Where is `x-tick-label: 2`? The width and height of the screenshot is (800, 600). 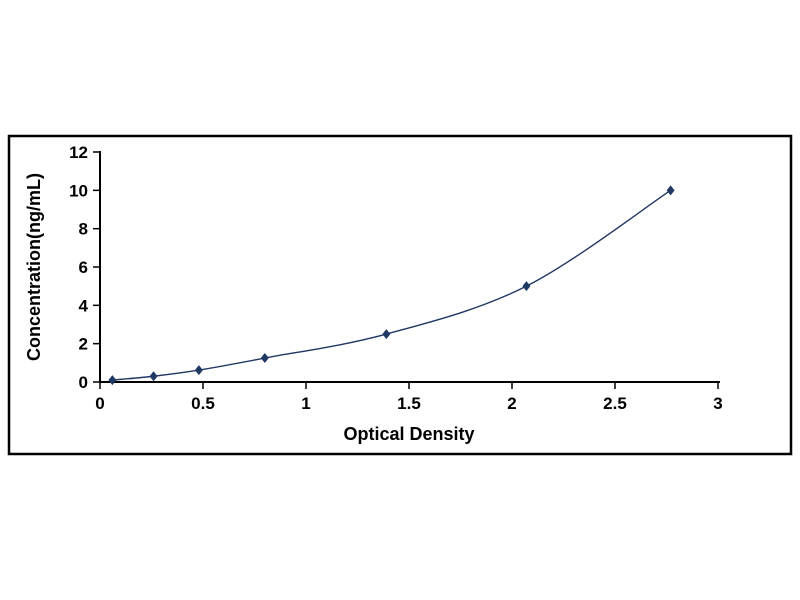 x-tick-label: 2 is located at coordinates (511, 403).